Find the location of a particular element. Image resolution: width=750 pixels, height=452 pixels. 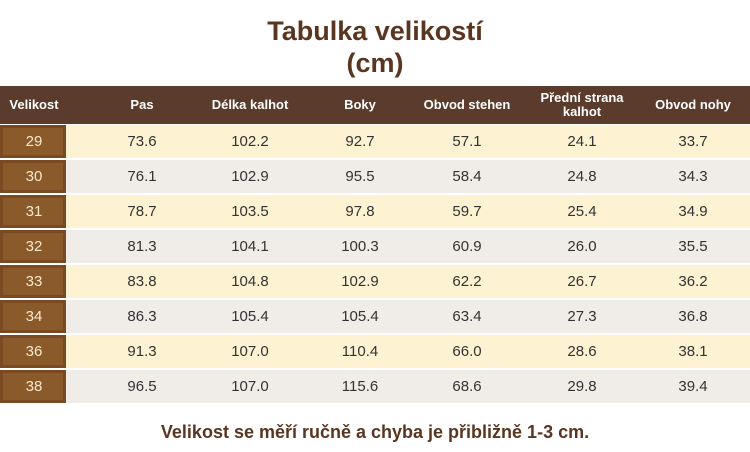

table-cell: 78.7 is located at coordinates (142, 211).